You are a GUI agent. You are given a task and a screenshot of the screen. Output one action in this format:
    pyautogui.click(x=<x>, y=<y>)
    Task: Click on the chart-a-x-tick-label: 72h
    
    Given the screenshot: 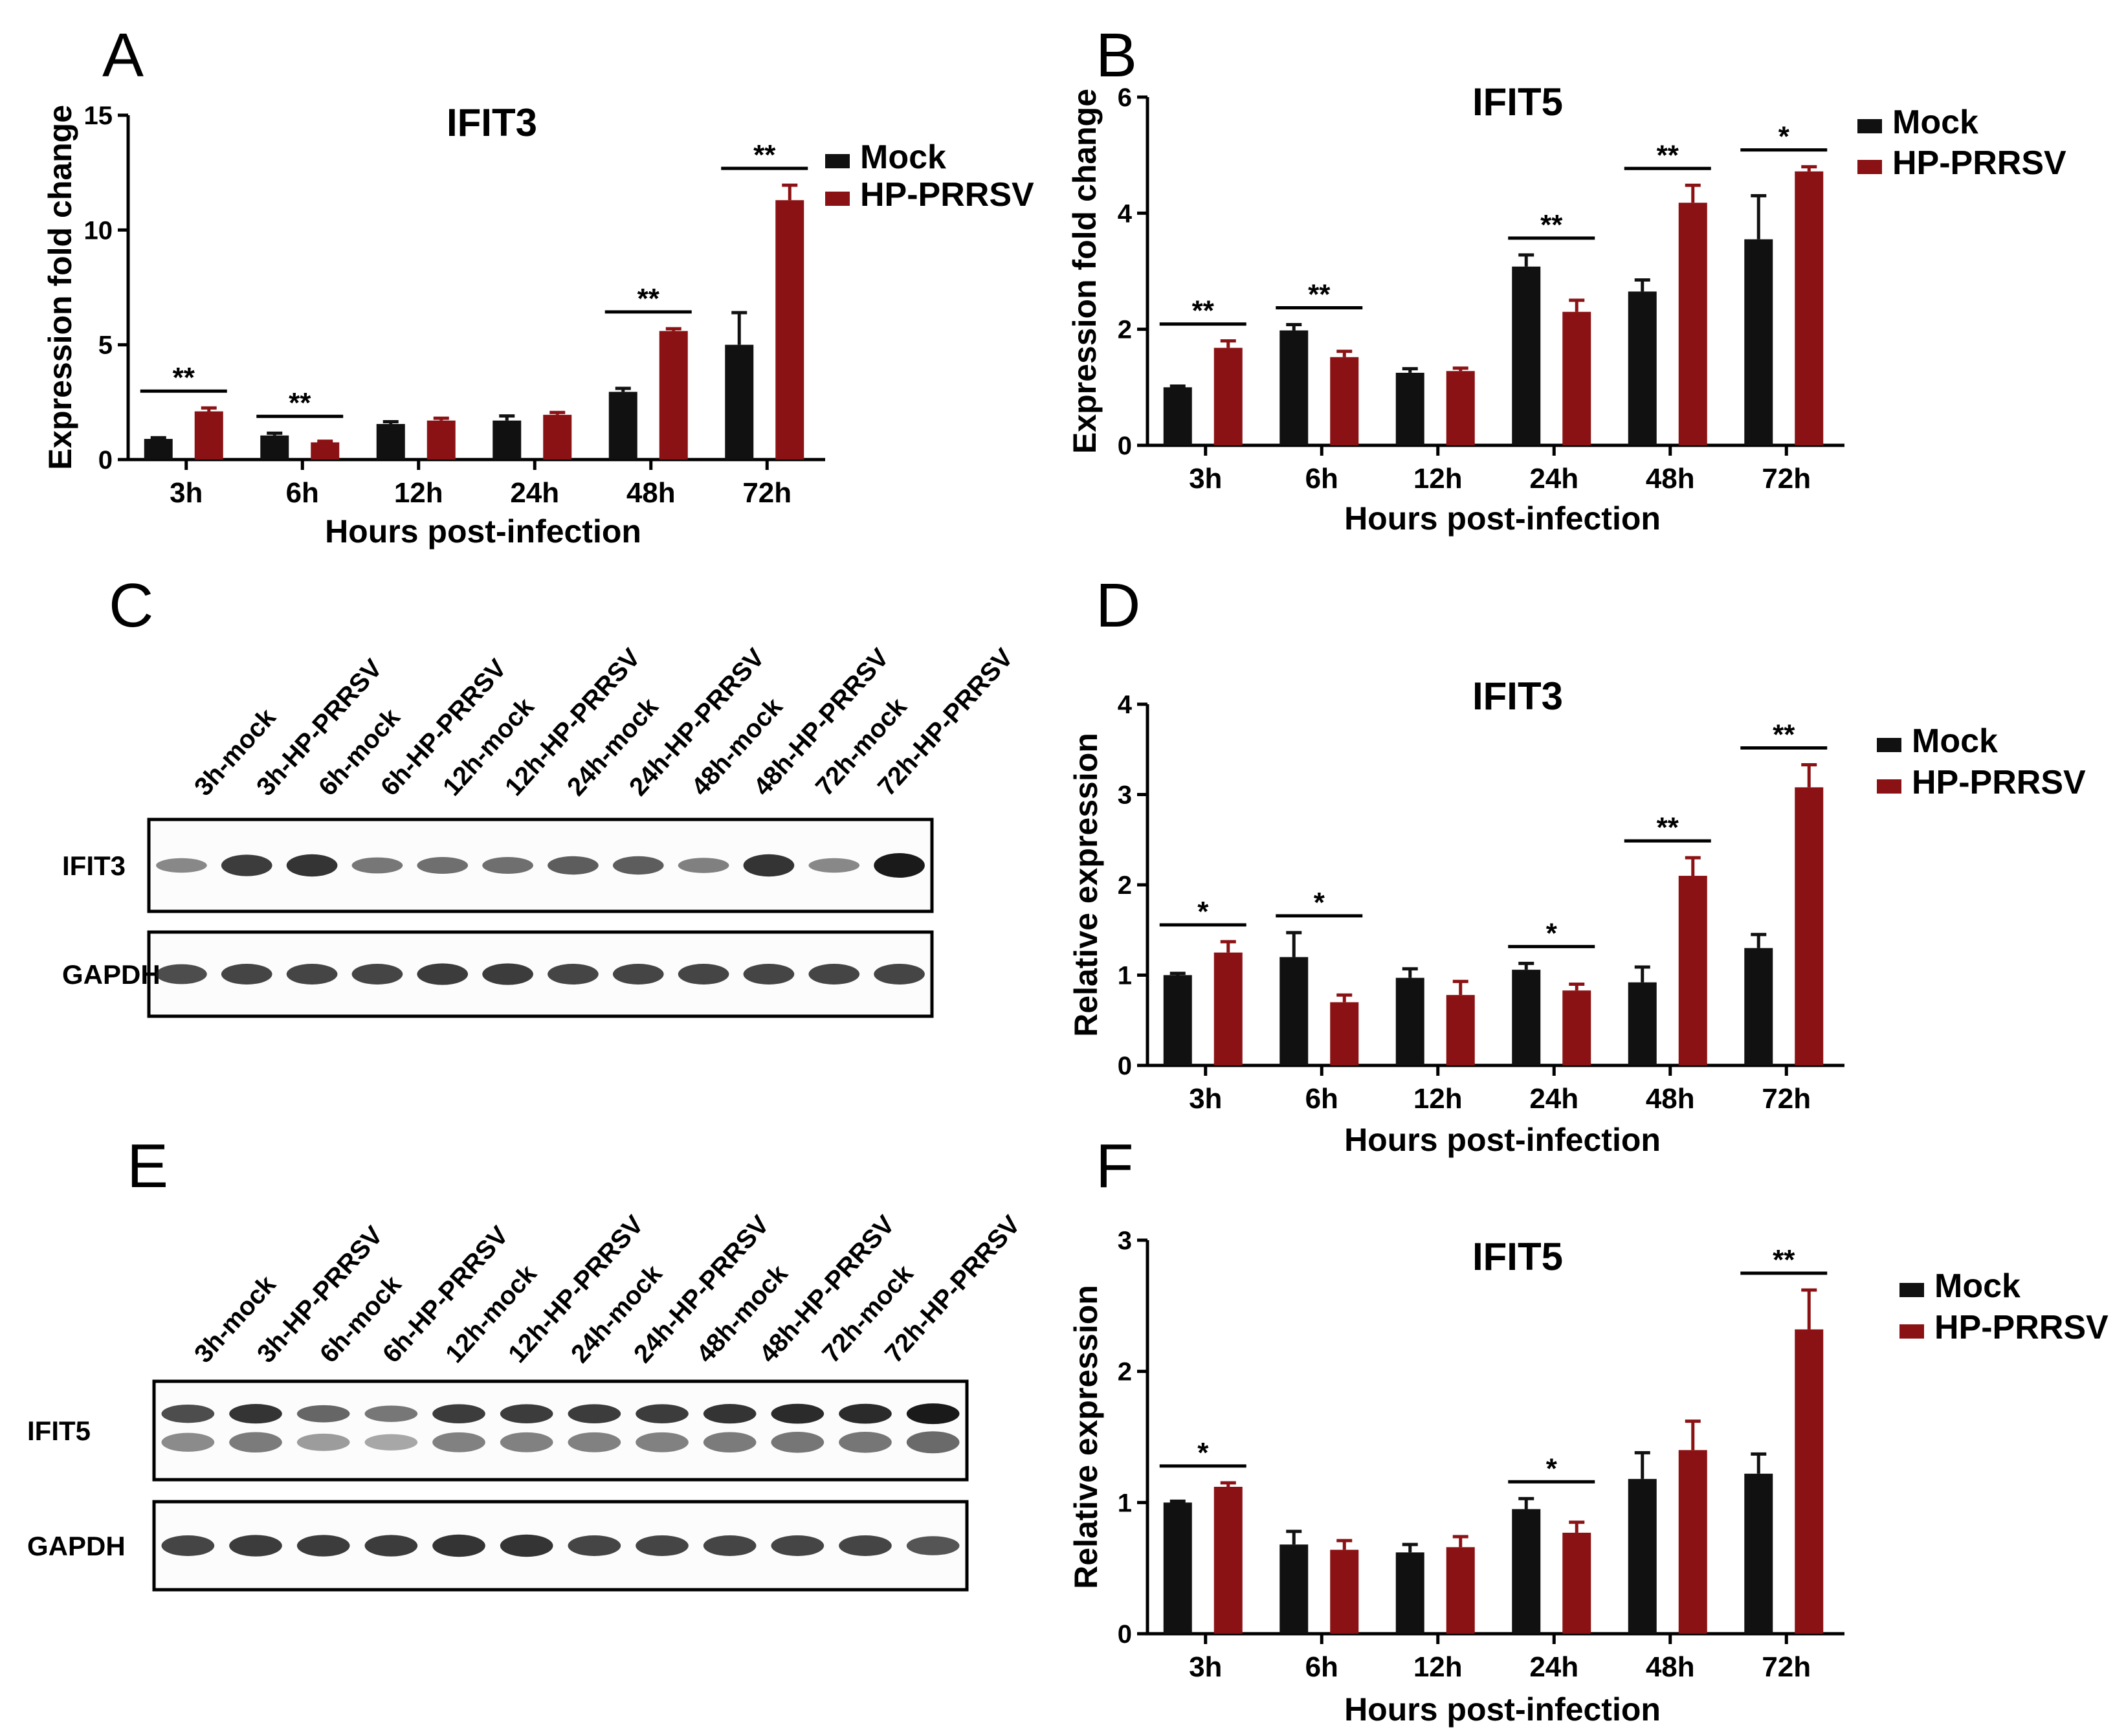 What is the action you would take?
    pyautogui.click(x=767, y=493)
    